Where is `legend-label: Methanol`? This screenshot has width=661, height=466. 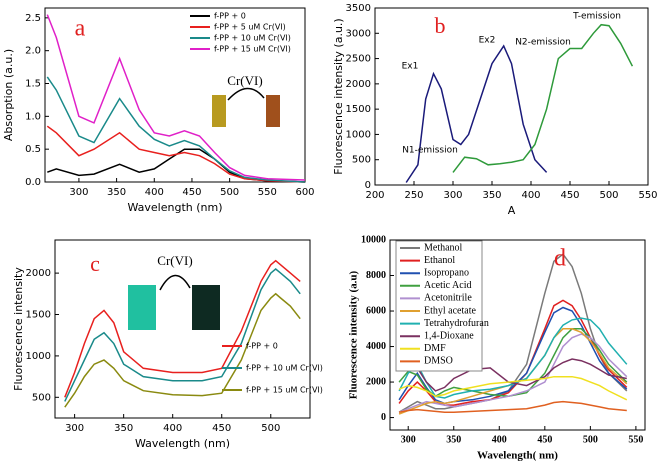
legend-label: Methanol is located at coordinates (443, 247).